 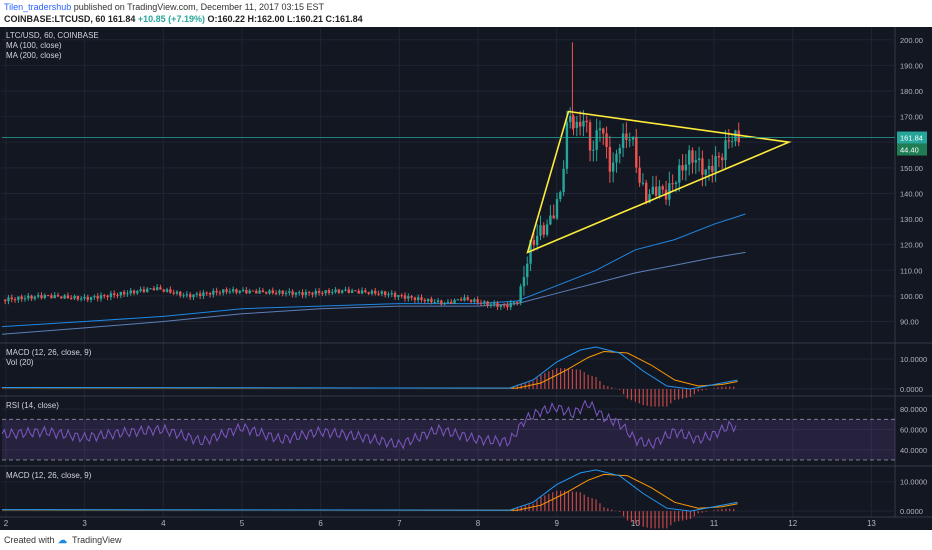 I want to click on last-price-badge, so click(x=912, y=137).